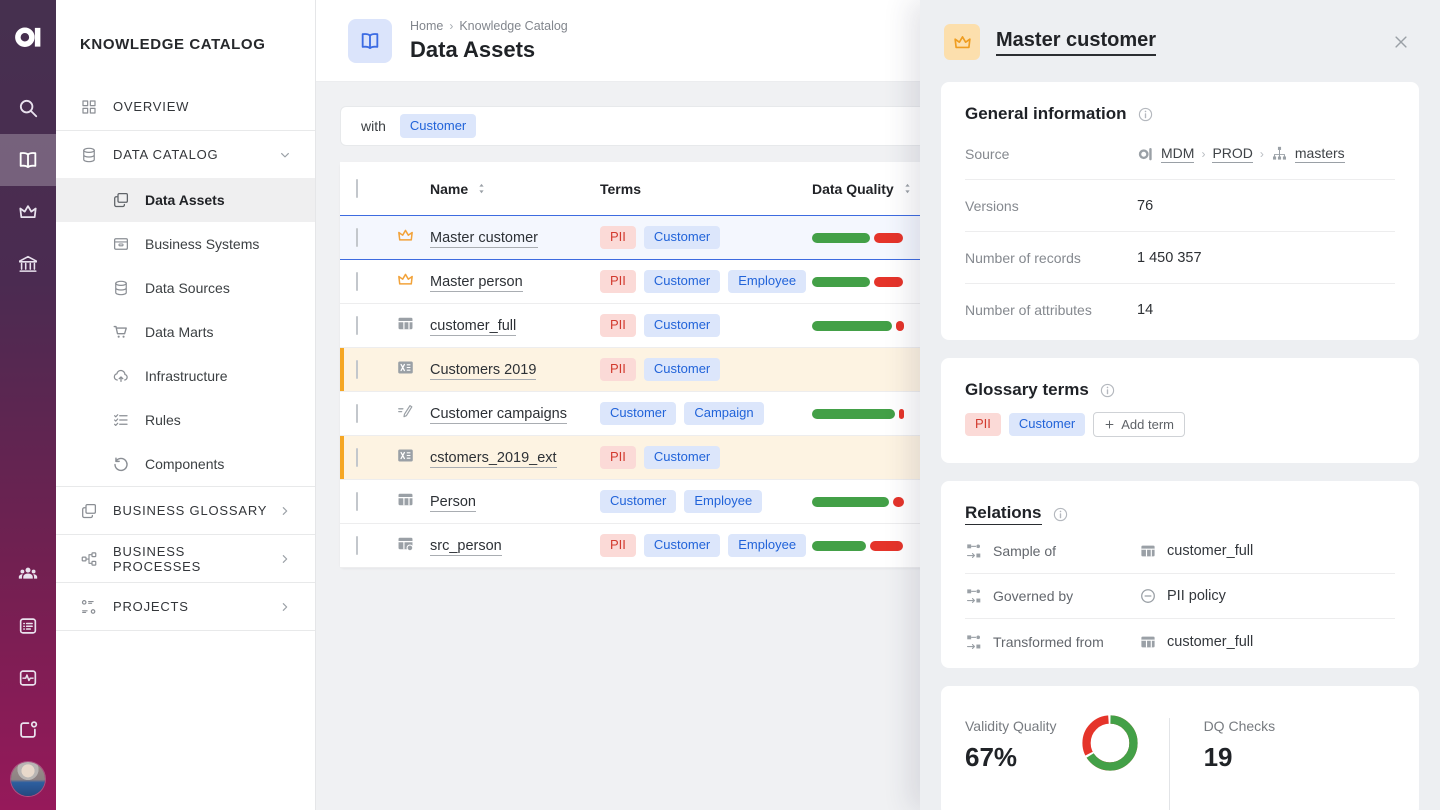  What do you see at coordinates (28, 779) in the screenshot?
I see `user-avatar` at bounding box center [28, 779].